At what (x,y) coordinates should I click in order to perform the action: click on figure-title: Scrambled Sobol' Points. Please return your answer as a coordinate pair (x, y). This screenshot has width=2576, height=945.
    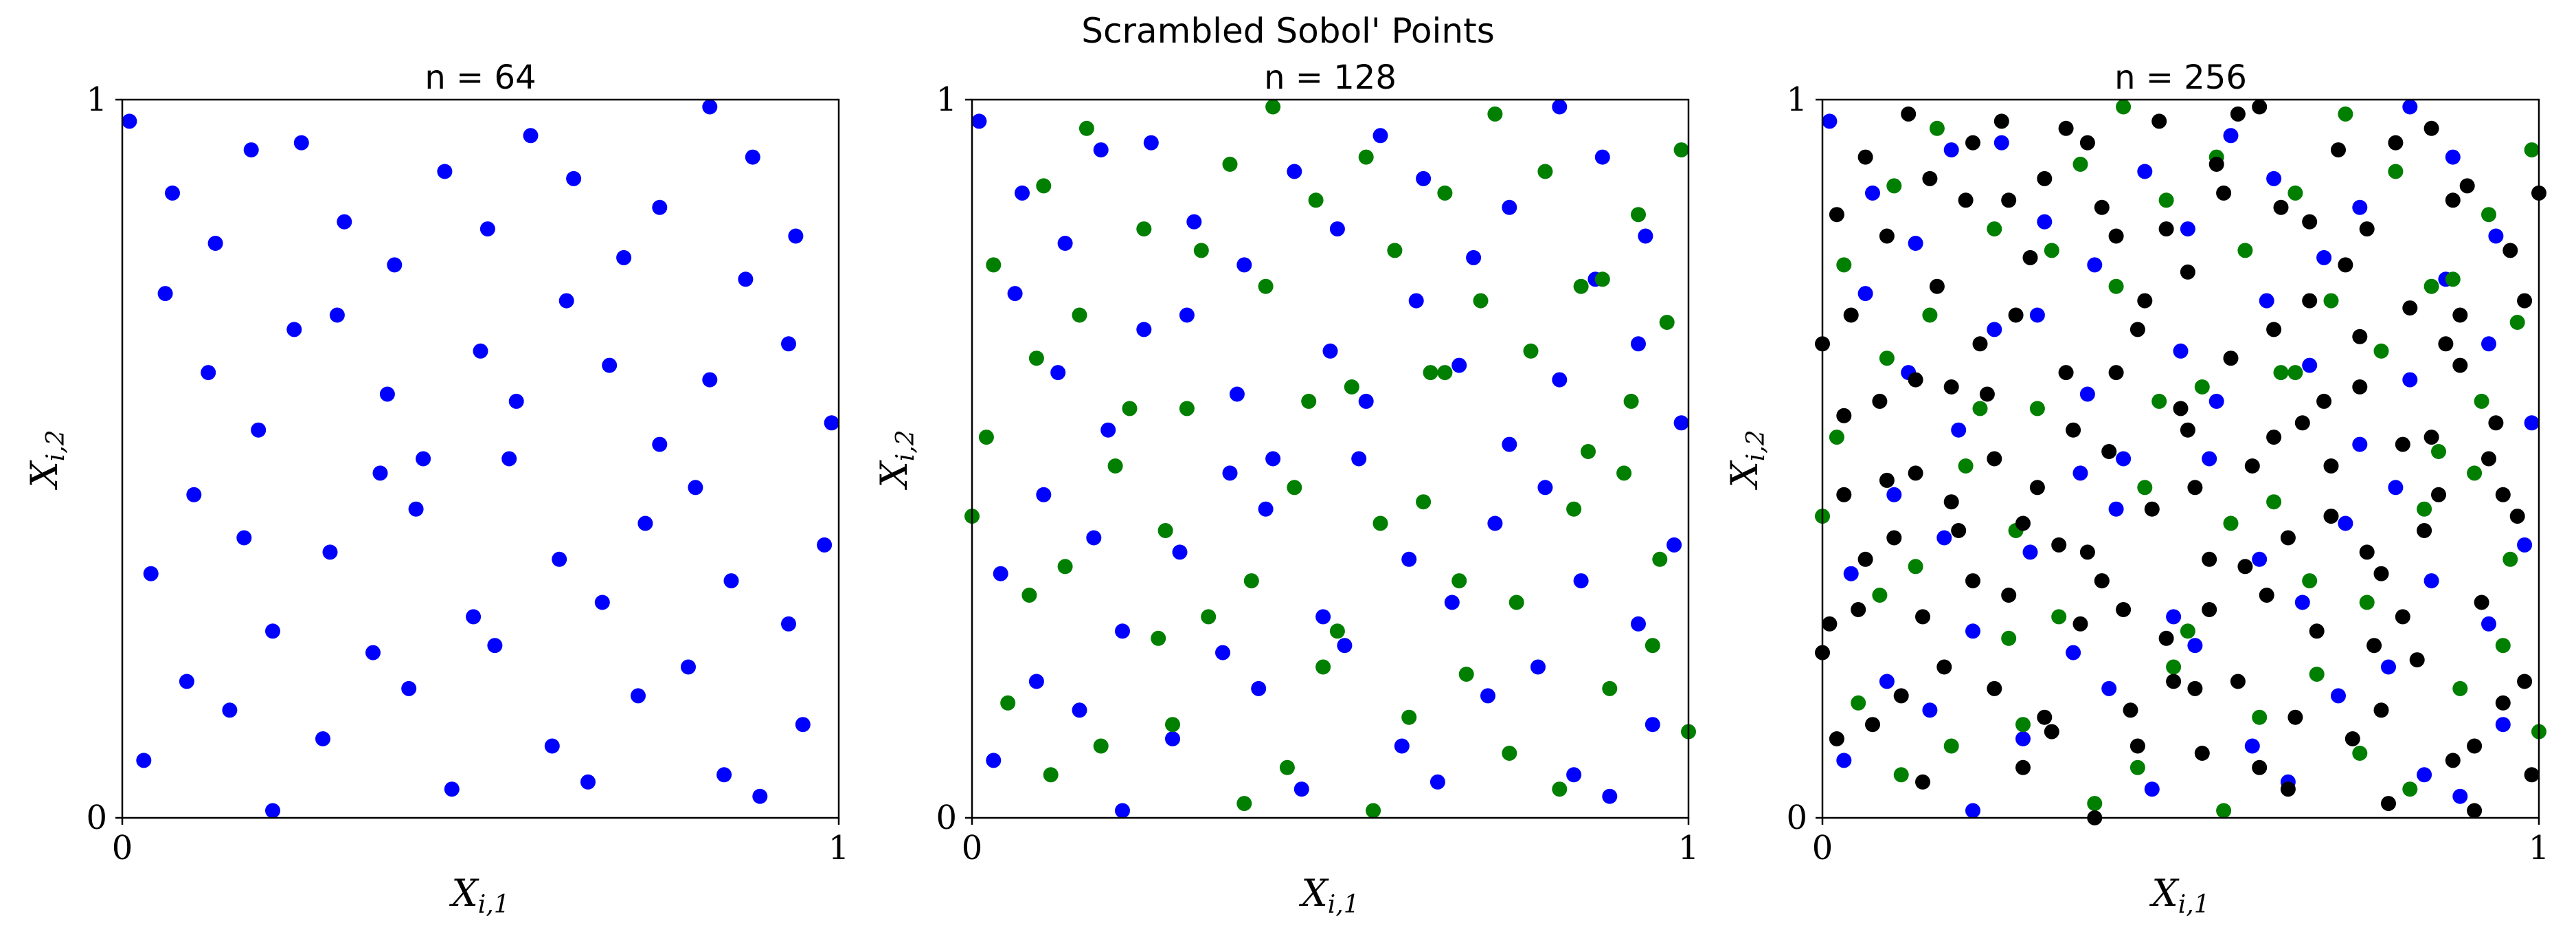
    Looking at the image, I should click on (1288, 31).